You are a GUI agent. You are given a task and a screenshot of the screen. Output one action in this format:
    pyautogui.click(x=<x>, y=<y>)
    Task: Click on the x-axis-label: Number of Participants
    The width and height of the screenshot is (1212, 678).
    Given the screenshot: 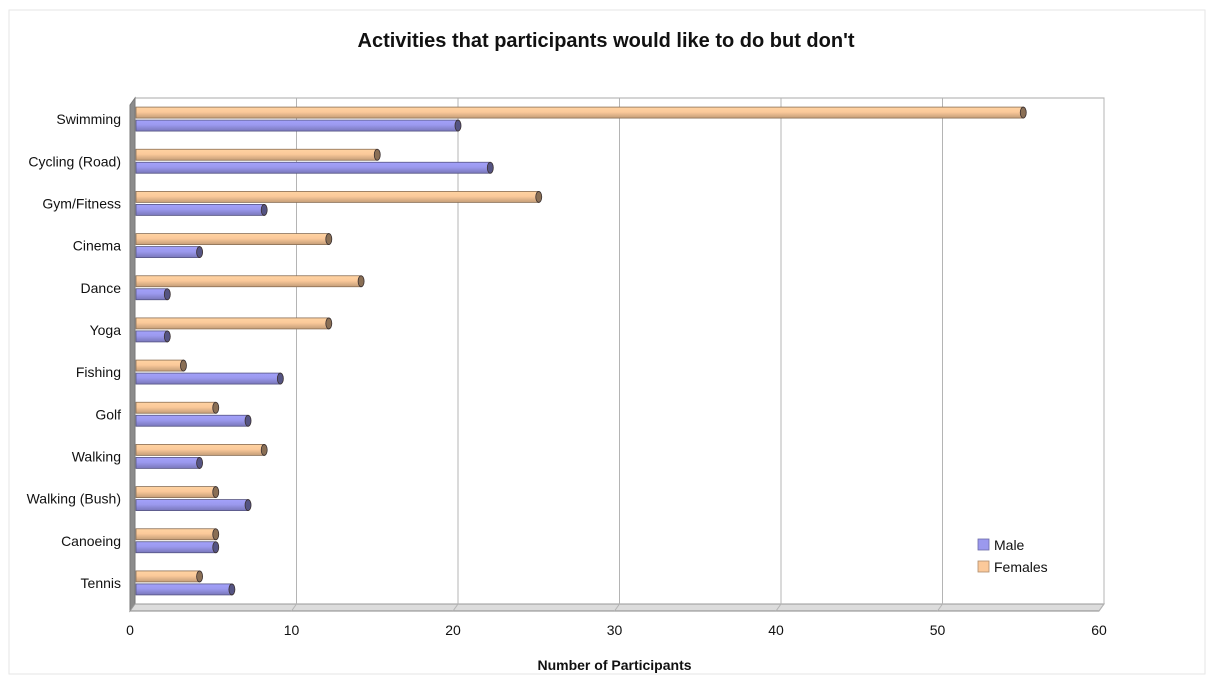 What is the action you would take?
    pyautogui.click(x=614, y=665)
    